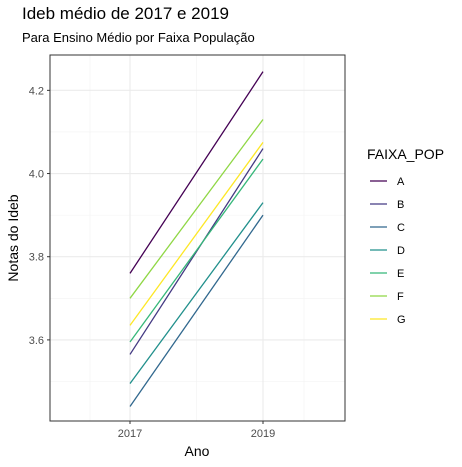 Image resolution: width=462 pixels, height=467 pixels. I want to click on y-tick-label: 3.6, so click(36, 341).